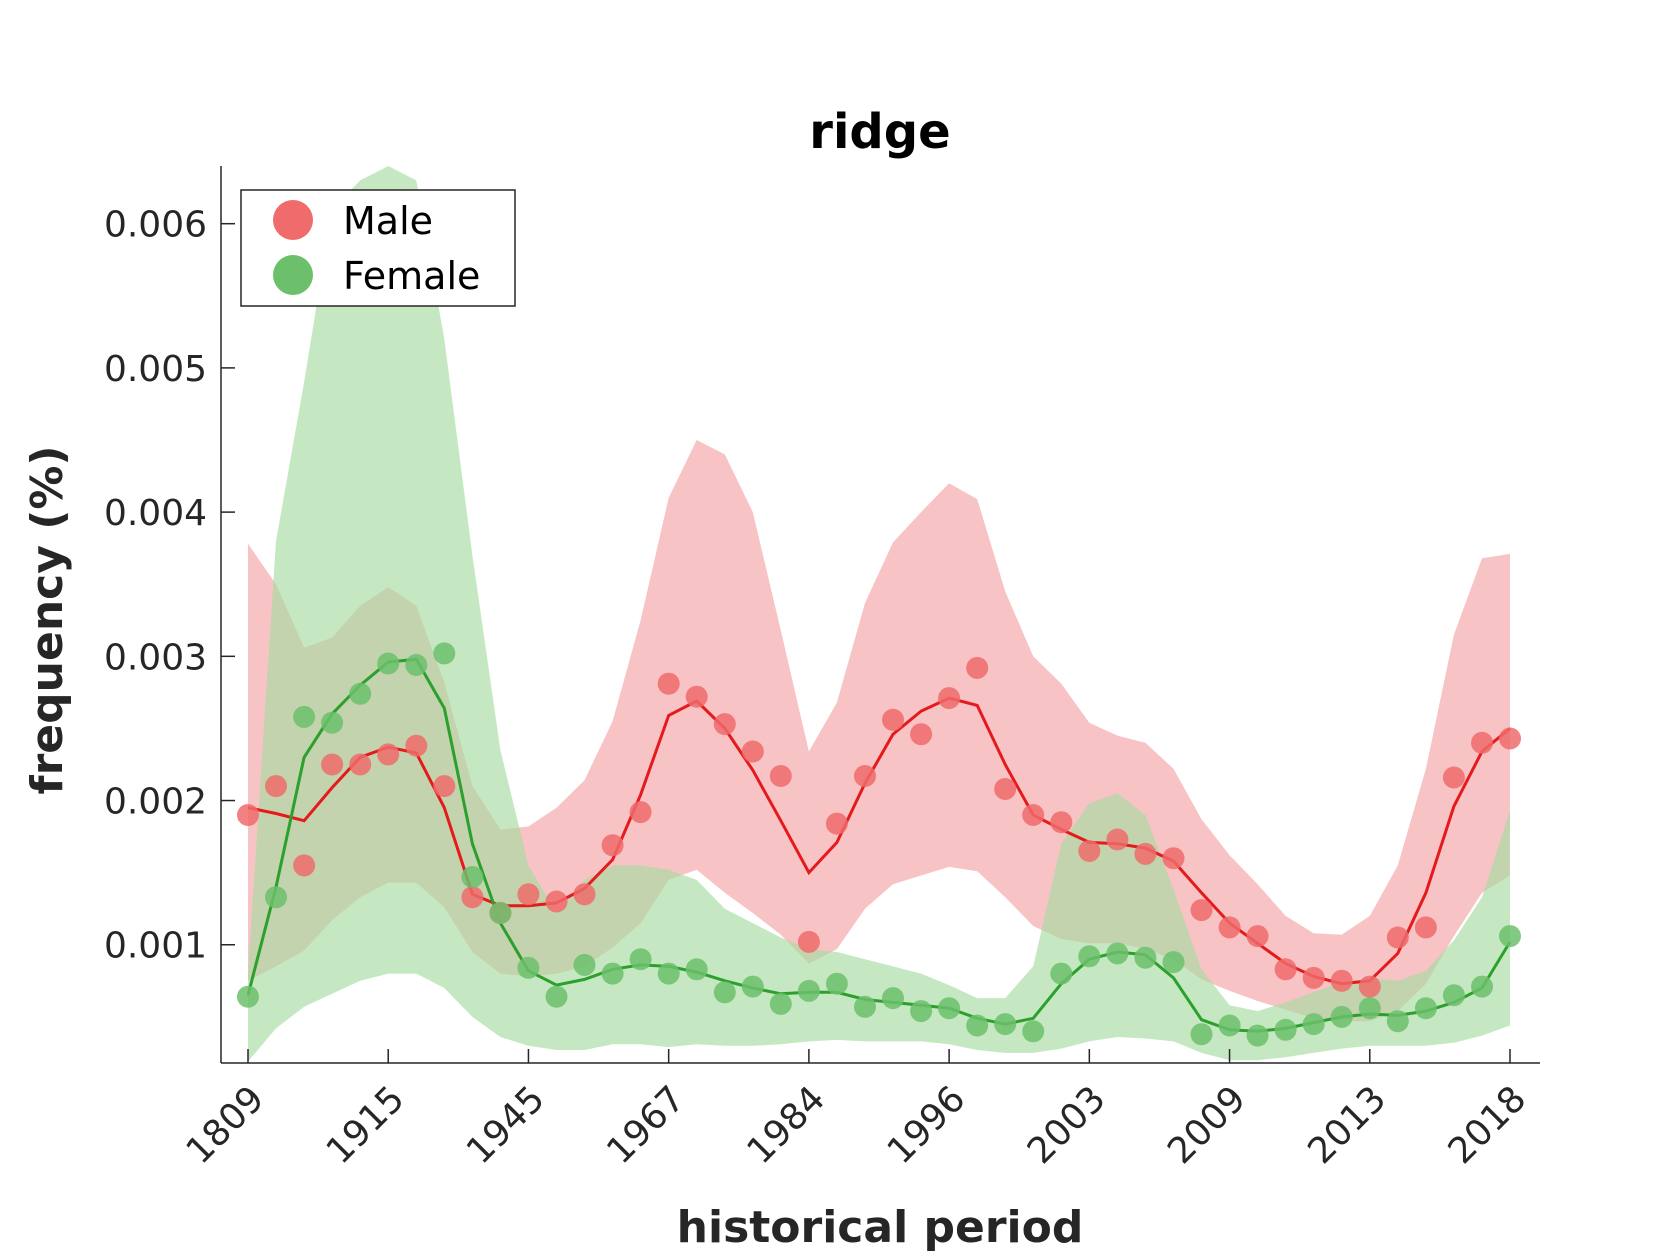 This screenshot has width=1680, height=1260. What do you see at coordinates (646, 1125) in the screenshot?
I see `x-tick-label: 1967` at bounding box center [646, 1125].